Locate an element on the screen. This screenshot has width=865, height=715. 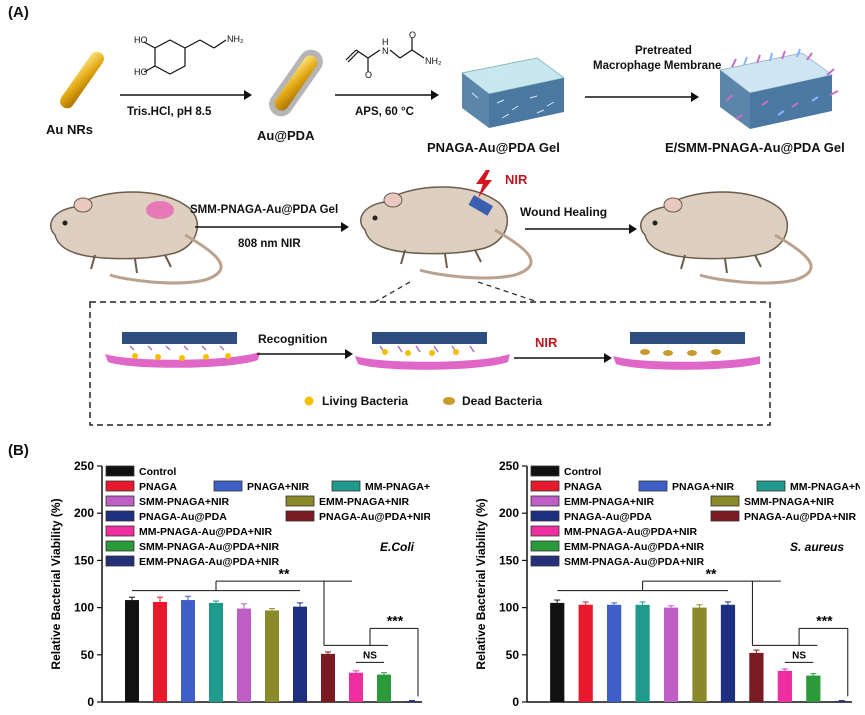
chart-title: S. aureus is located at coordinates (817, 547).